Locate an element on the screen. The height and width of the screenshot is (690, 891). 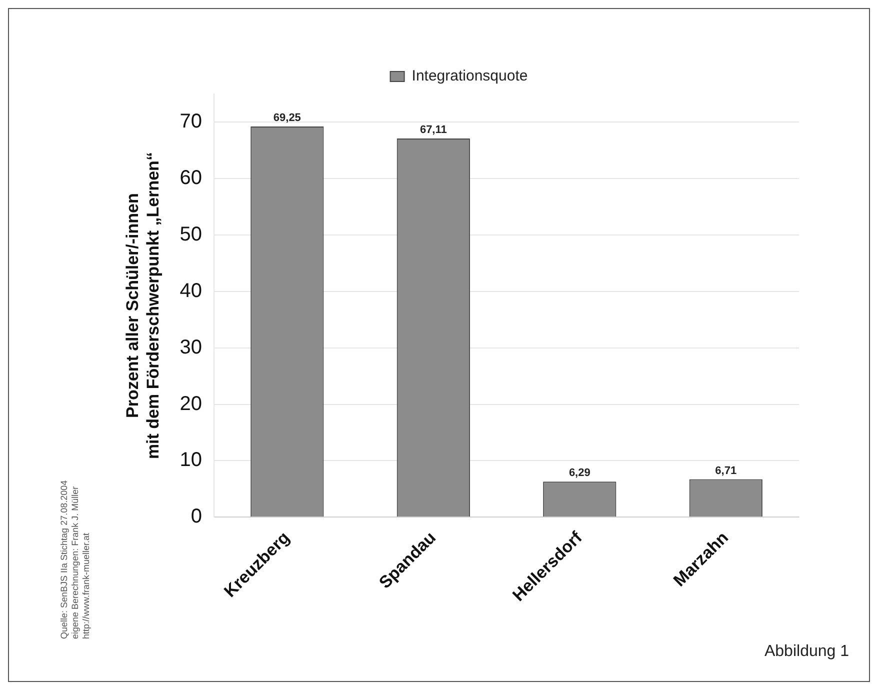
text: Abbildung 1 is located at coordinates (806, 652).